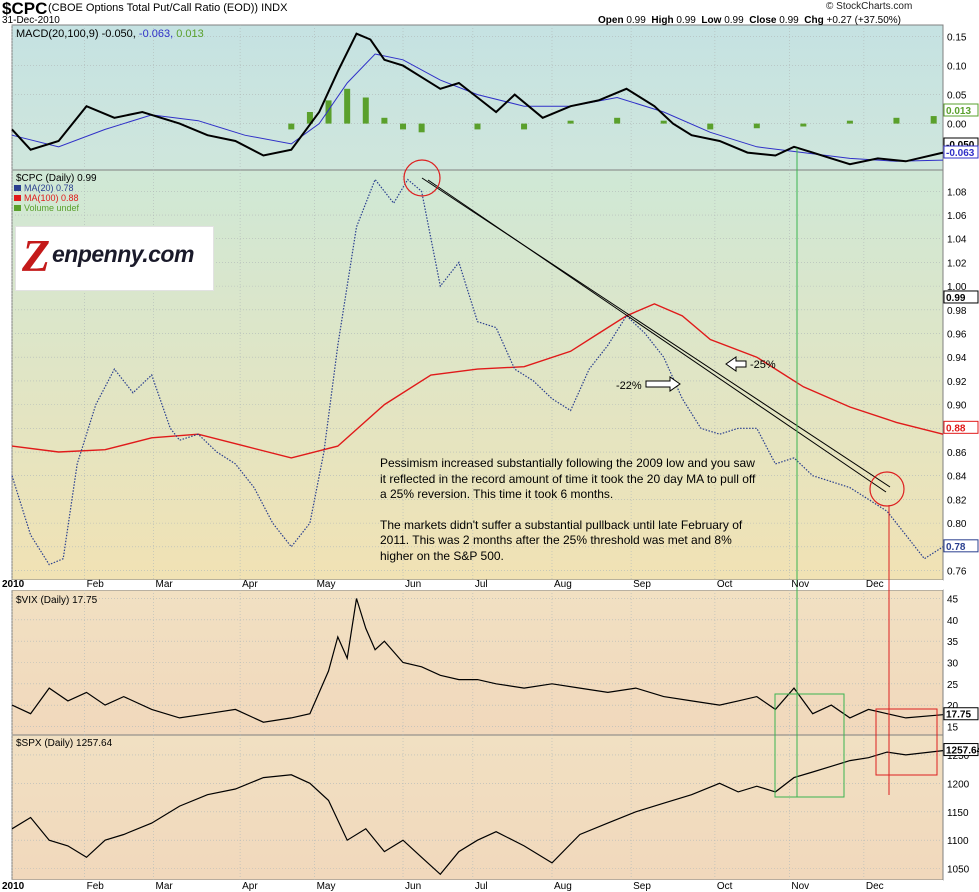 The width and height of the screenshot is (979, 892). Describe the element at coordinates (957, 572) in the screenshot. I see `y-tick-label: 0.76` at that location.